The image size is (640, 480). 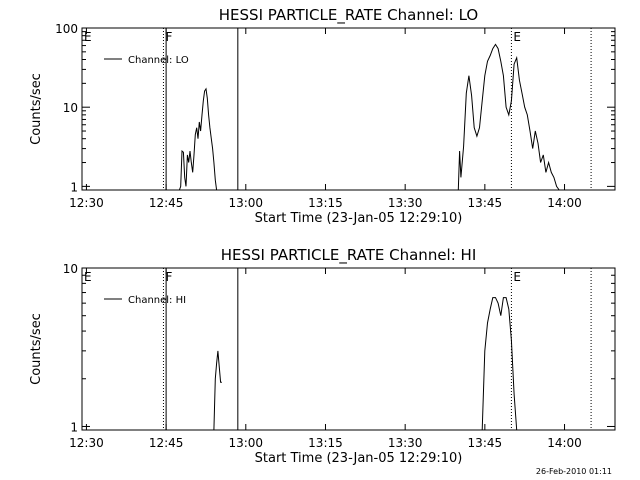 What do you see at coordinates (574, 471) in the screenshot?
I see `footer-stamp: 26-Feb-2010 01:11` at bounding box center [574, 471].